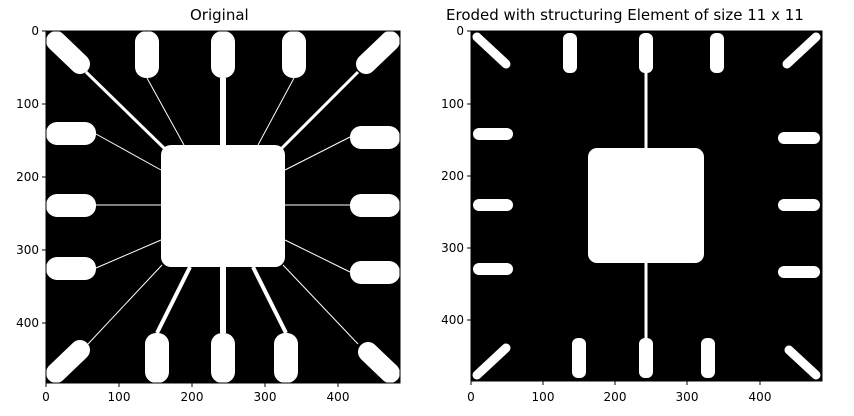  I want to click on panel-1-title: Original, so click(219, 15).